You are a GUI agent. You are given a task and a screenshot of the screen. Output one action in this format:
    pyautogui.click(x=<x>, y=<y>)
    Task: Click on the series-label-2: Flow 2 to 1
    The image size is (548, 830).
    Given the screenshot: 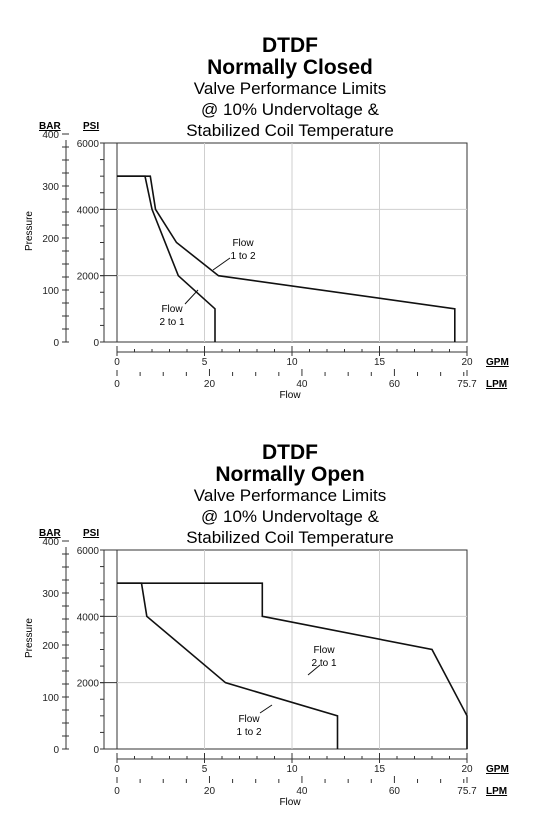 What is the action you would take?
    pyautogui.click(x=171, y=316)
    